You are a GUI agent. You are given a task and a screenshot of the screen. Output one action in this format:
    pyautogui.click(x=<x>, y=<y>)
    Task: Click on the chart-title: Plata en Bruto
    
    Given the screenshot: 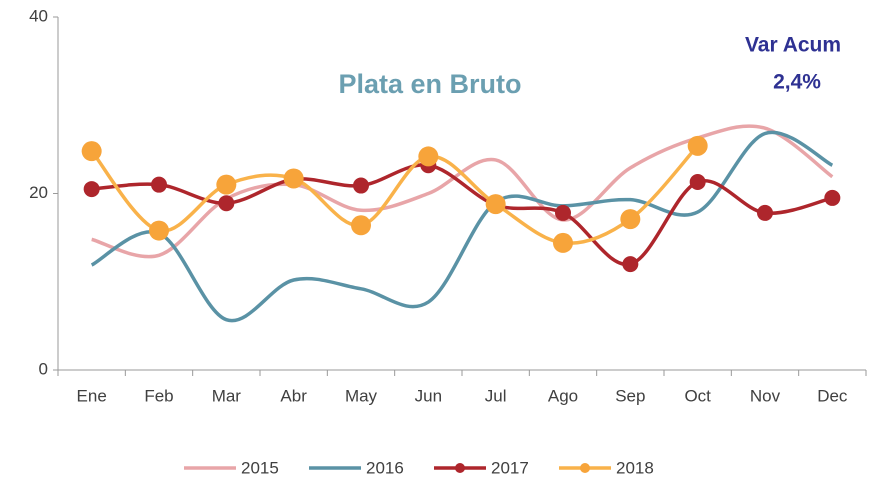 What is the action you would take?
    pyautogui.click(x=429, y=84)
    